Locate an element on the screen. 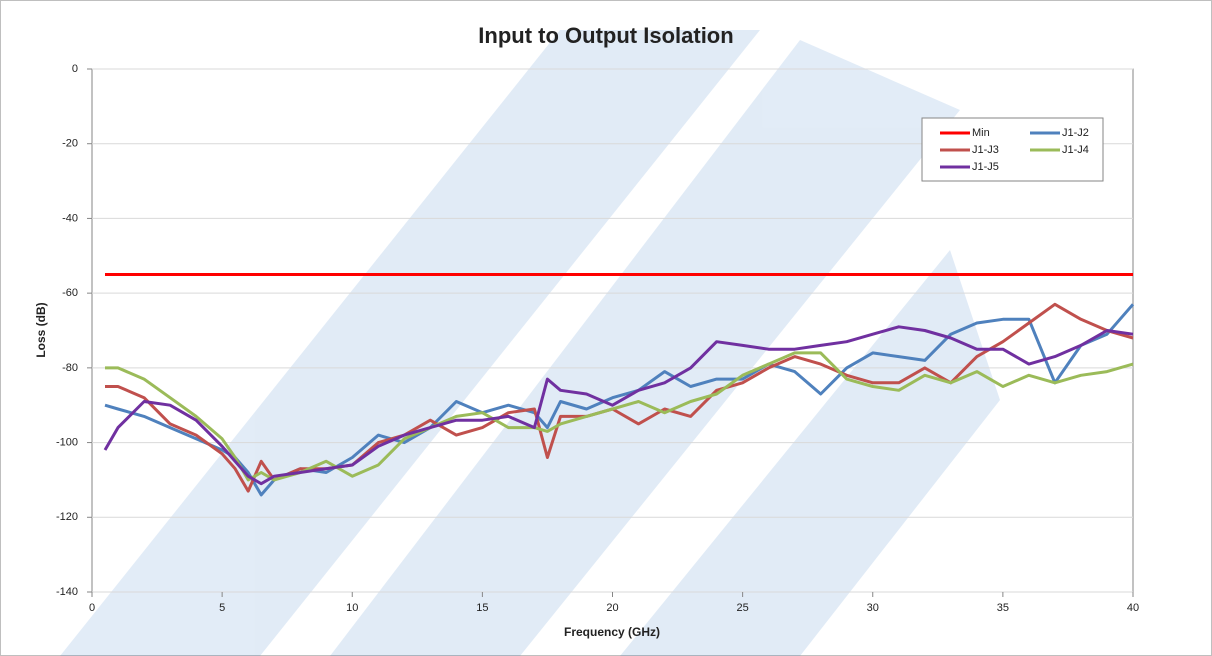 The image size is (1212, 656). y-tick-label: -60 is located at coordinates (70, 293).